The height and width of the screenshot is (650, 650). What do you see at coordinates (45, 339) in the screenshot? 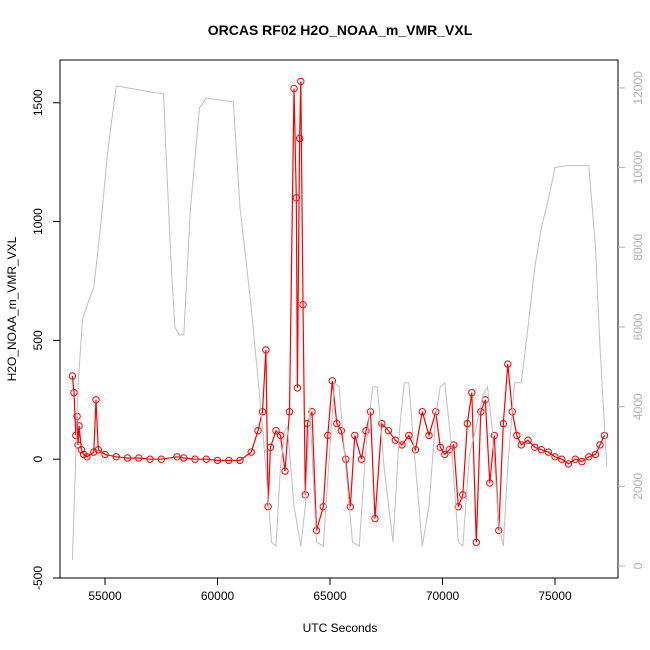
I see `y-axis: -500 0 500 1000 1500` at bounding box center [45, 339].